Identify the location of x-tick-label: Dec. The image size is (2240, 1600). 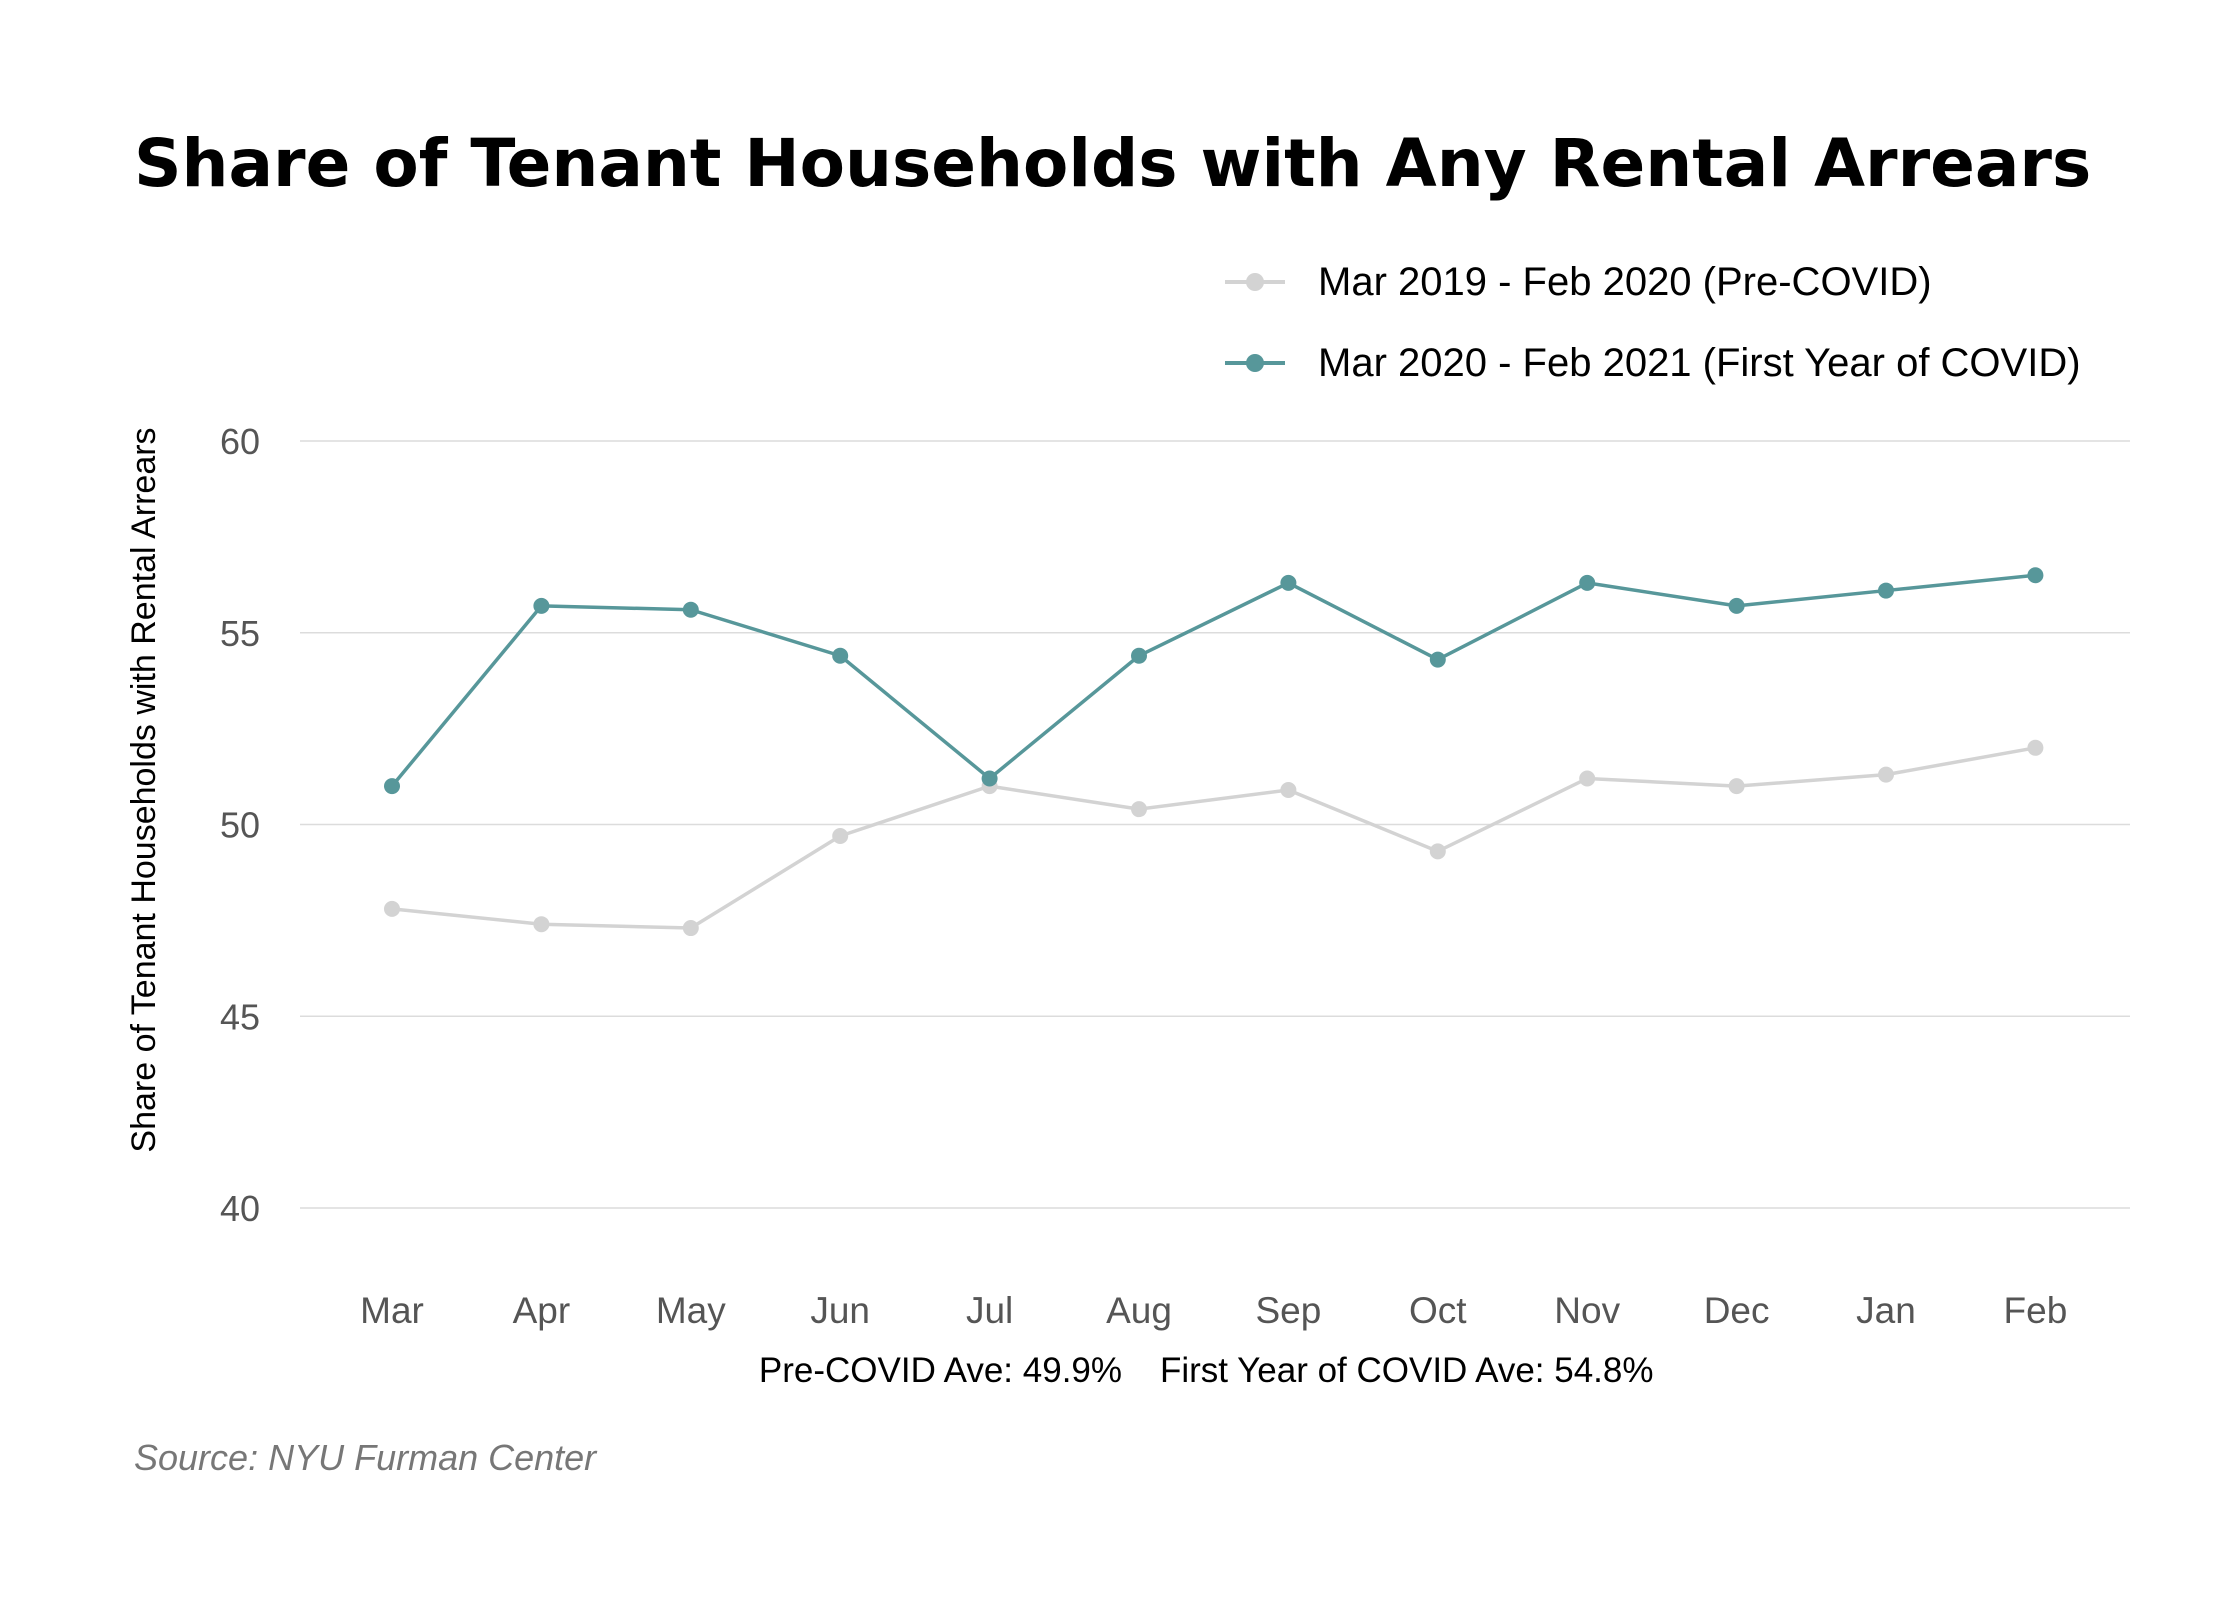
(1737, 1310).